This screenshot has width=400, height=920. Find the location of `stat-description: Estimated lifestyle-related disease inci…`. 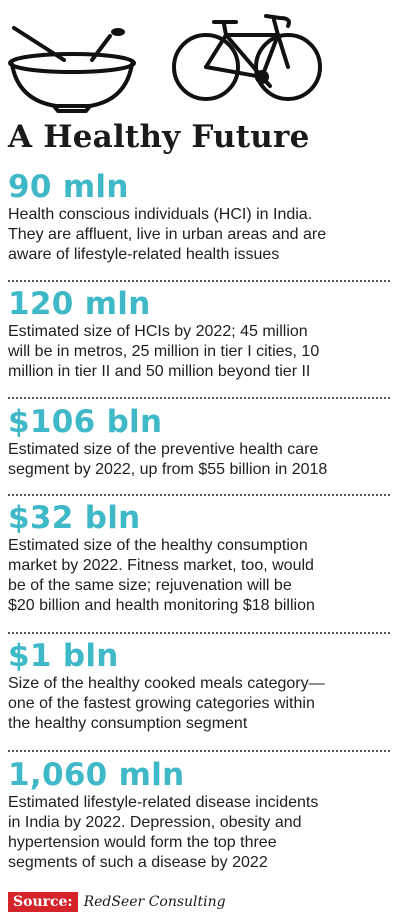

stat-description: Estimated lifestyle-related disease inci… is located at coordinates (202, 833).